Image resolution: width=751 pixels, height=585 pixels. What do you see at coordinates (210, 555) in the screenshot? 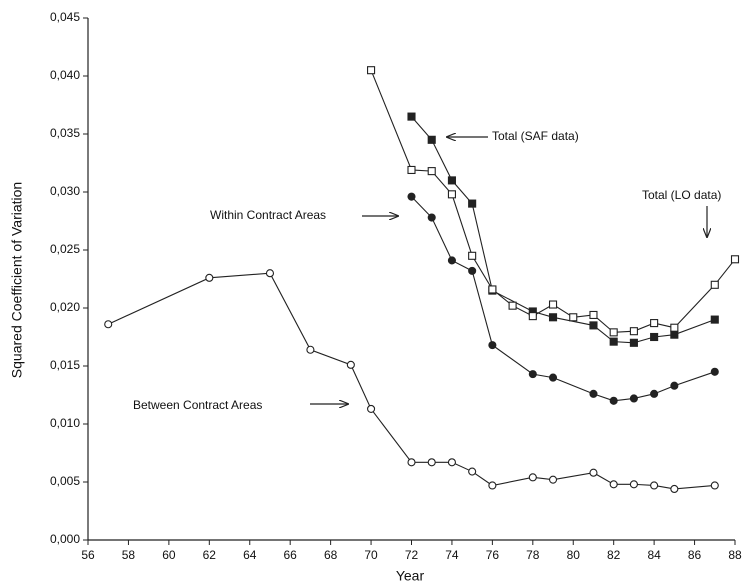
I see `x-tick-label: 62` at bounding box center [210, 555].